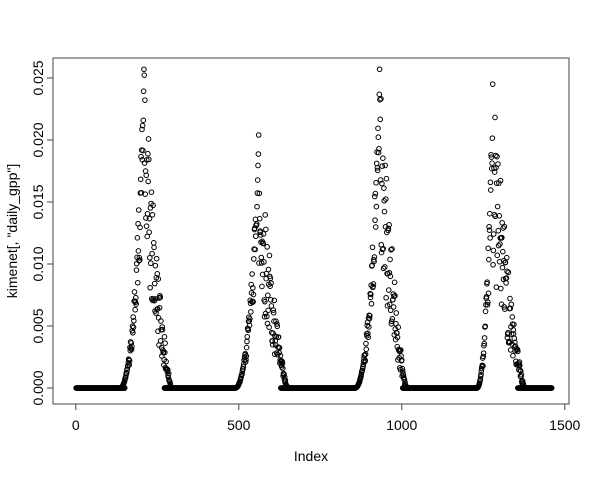  What do you see at coordinates (76, 425) in the screenshot?
I see `x-tick-label: 0` at bounding box center [76, 425].